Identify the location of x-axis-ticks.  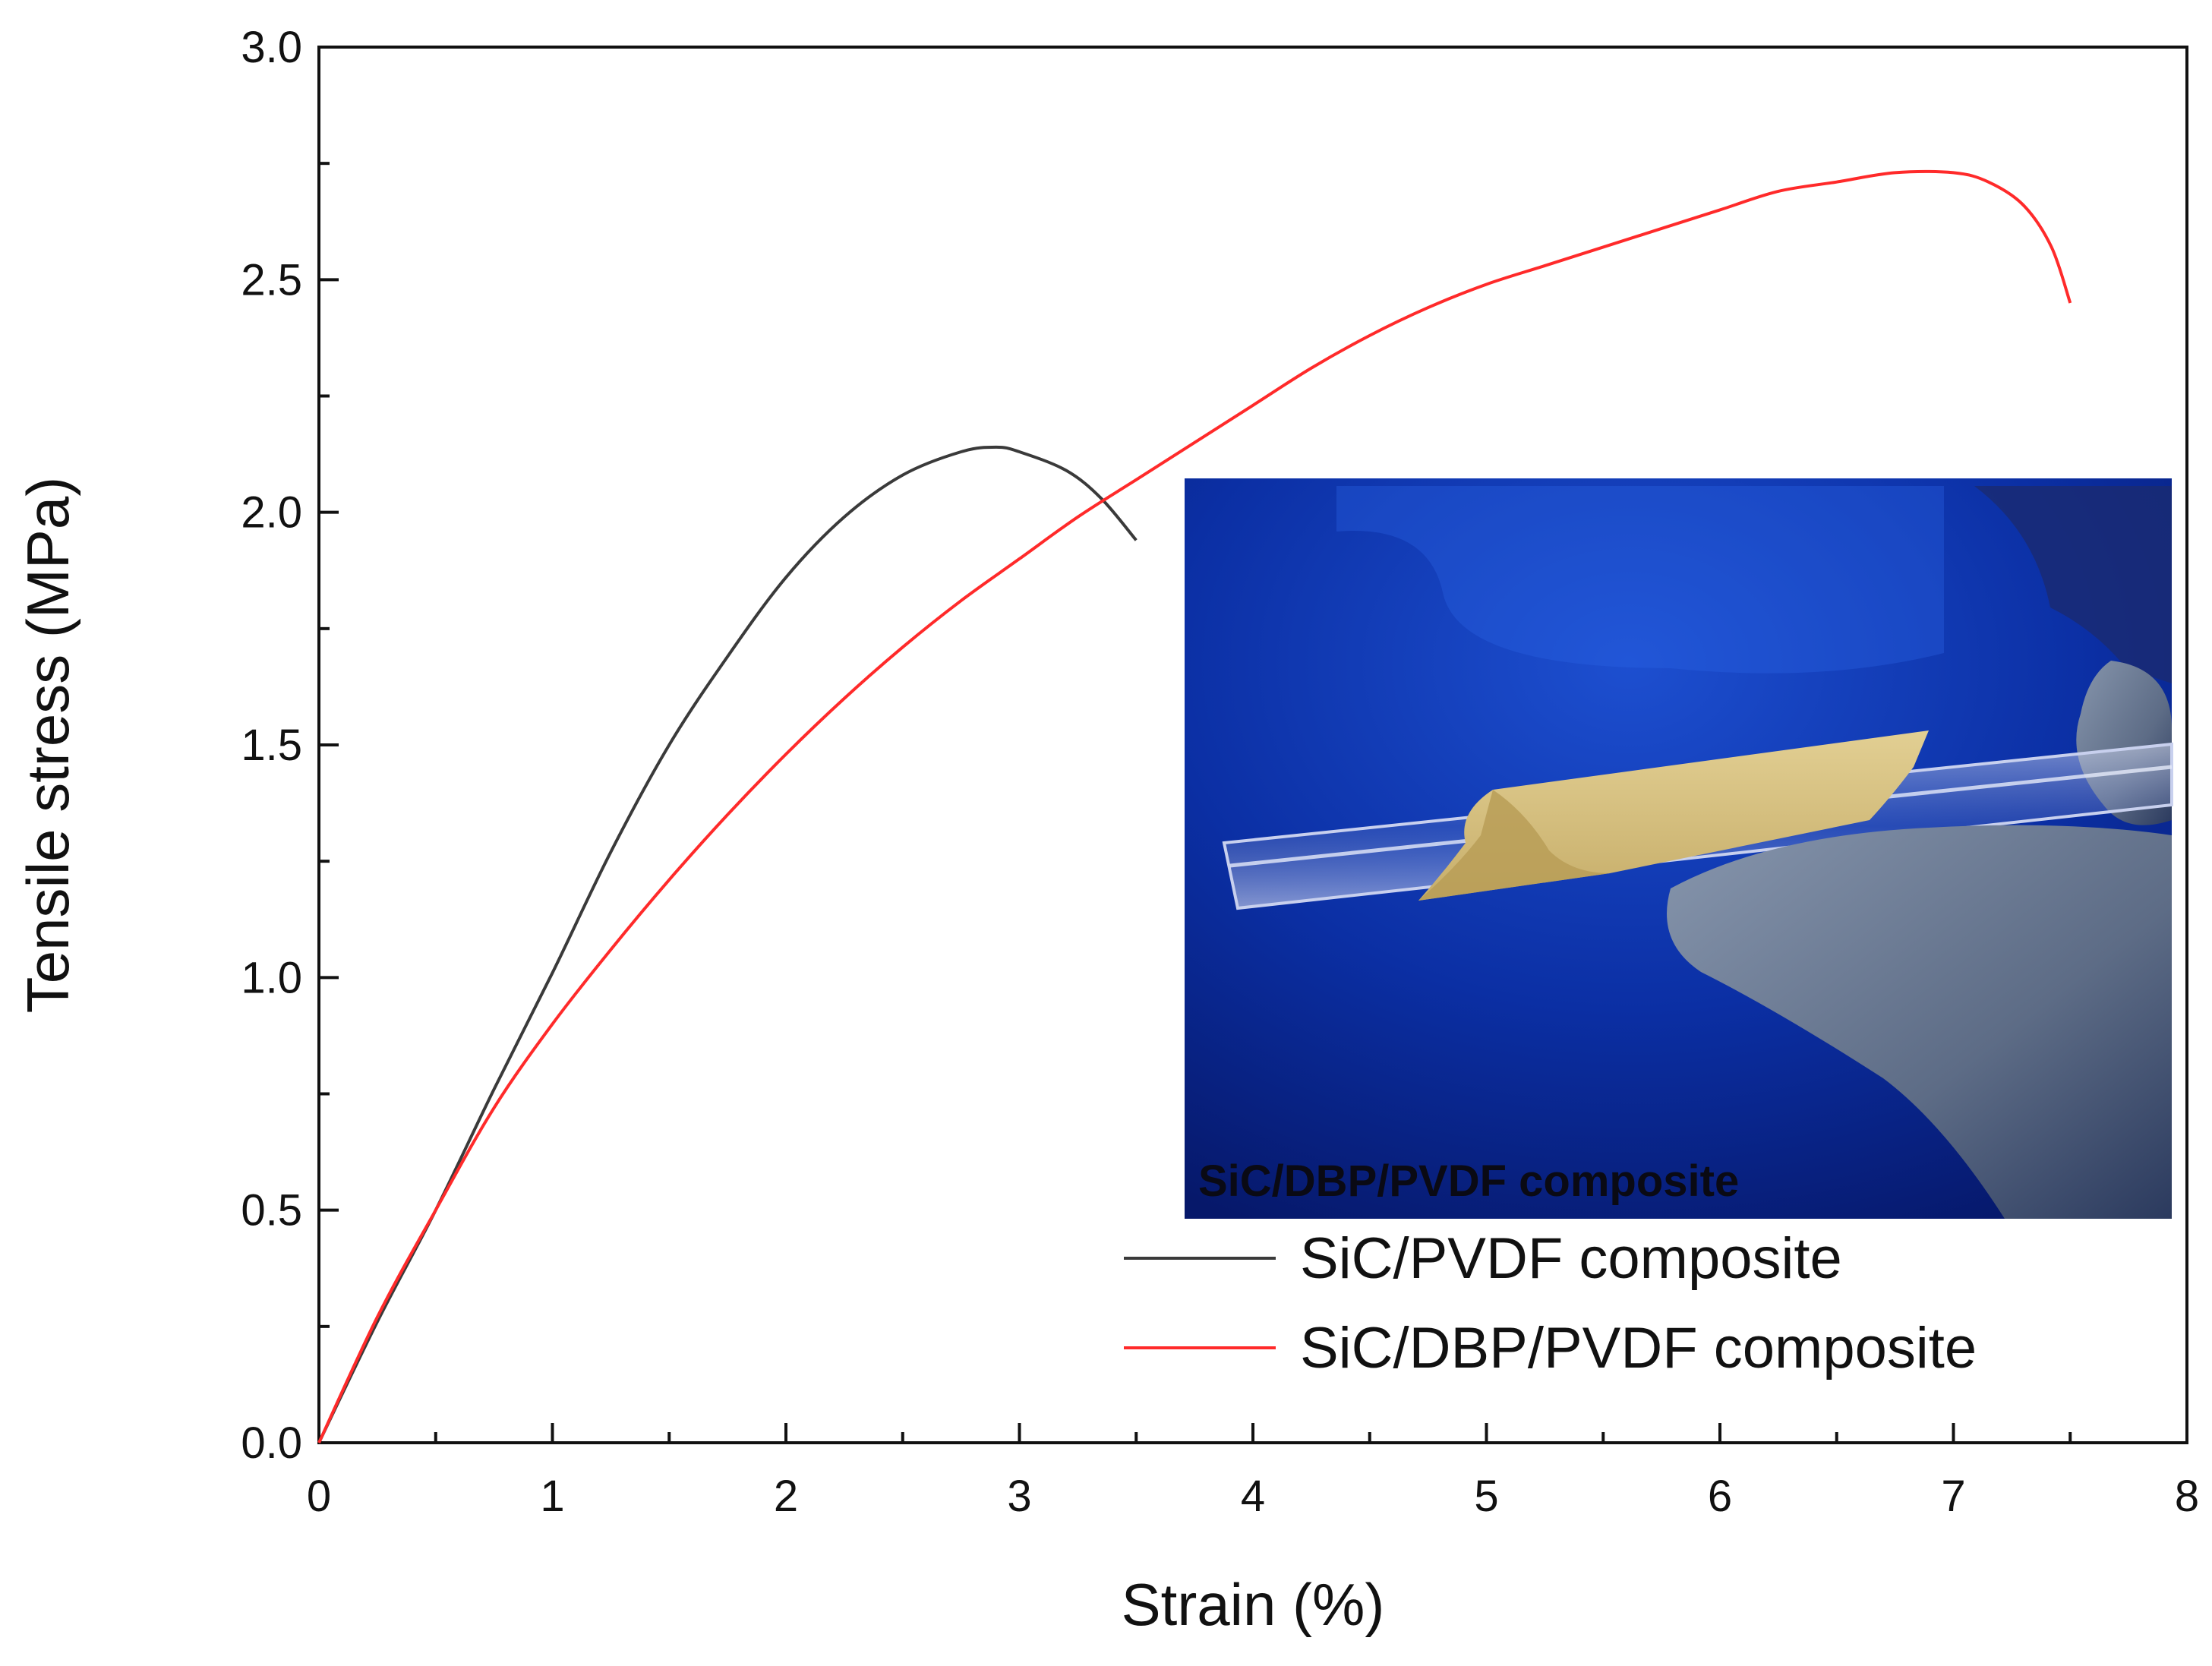
(1252, 1433).